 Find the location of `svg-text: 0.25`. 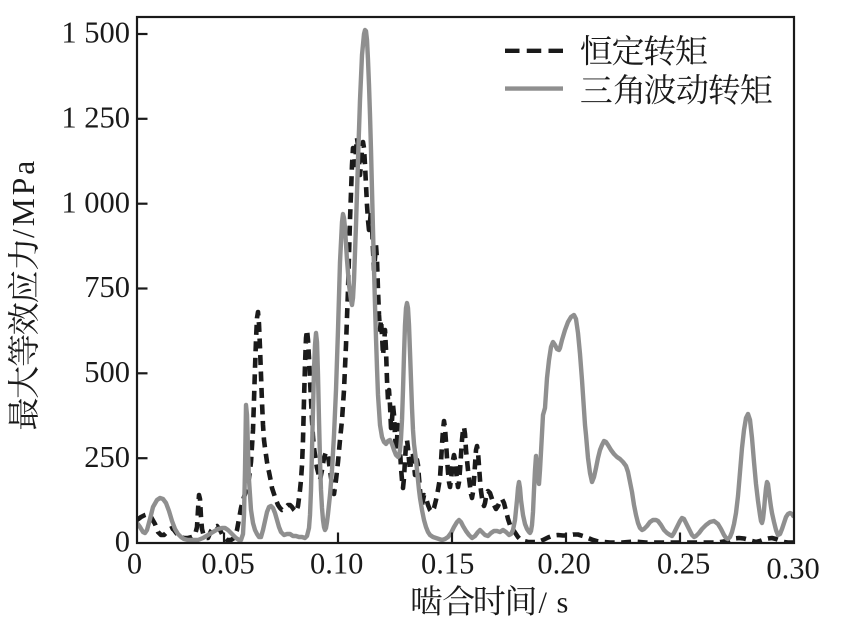

svg-text: 0.25 is located at coordinates (683, 564).